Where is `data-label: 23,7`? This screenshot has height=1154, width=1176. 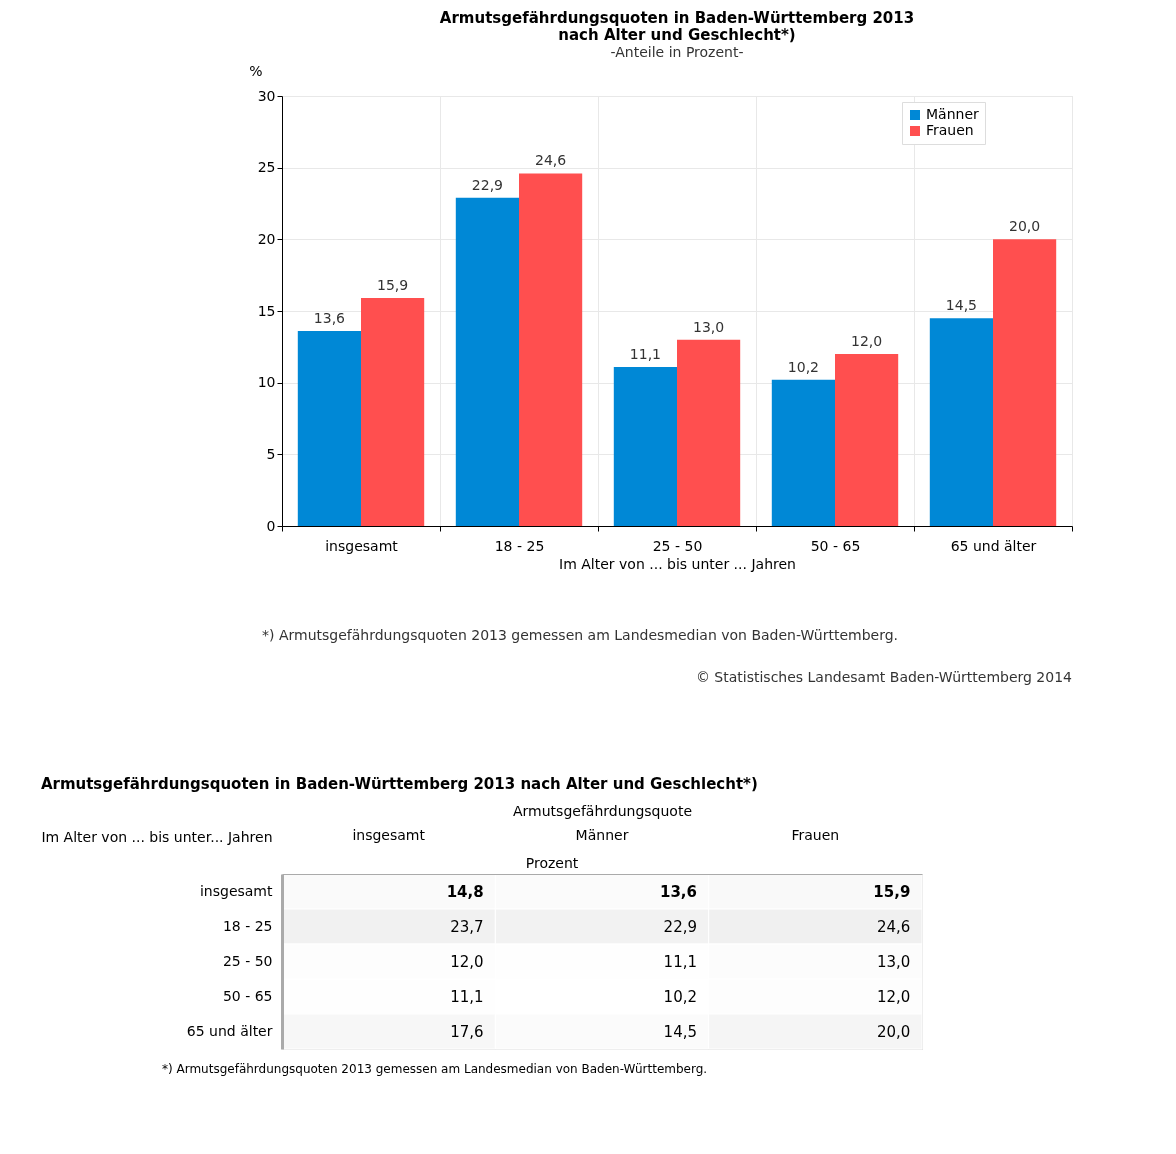
data-label: 23,7 is located at coordinates (467, 926).